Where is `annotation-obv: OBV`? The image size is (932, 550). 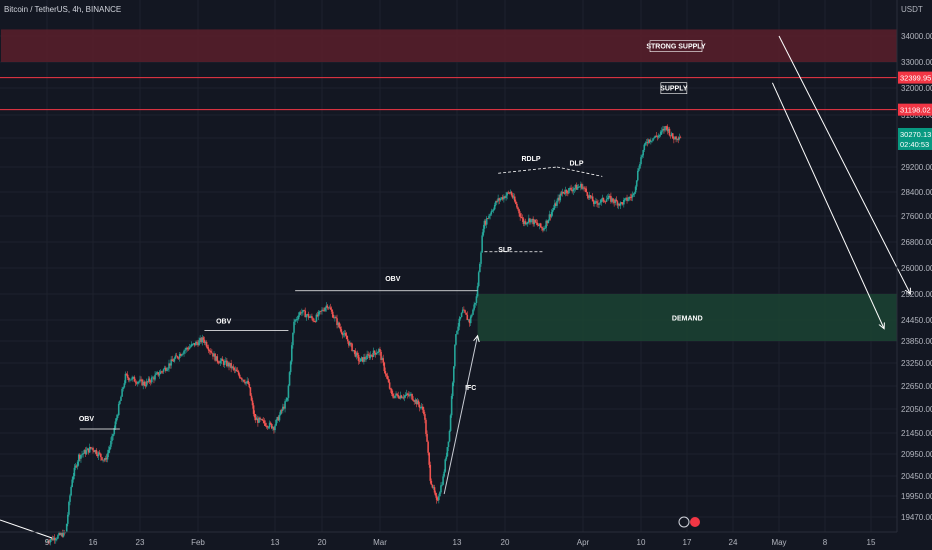
annotation-obv: OBV is located at coordinates (87, 419).